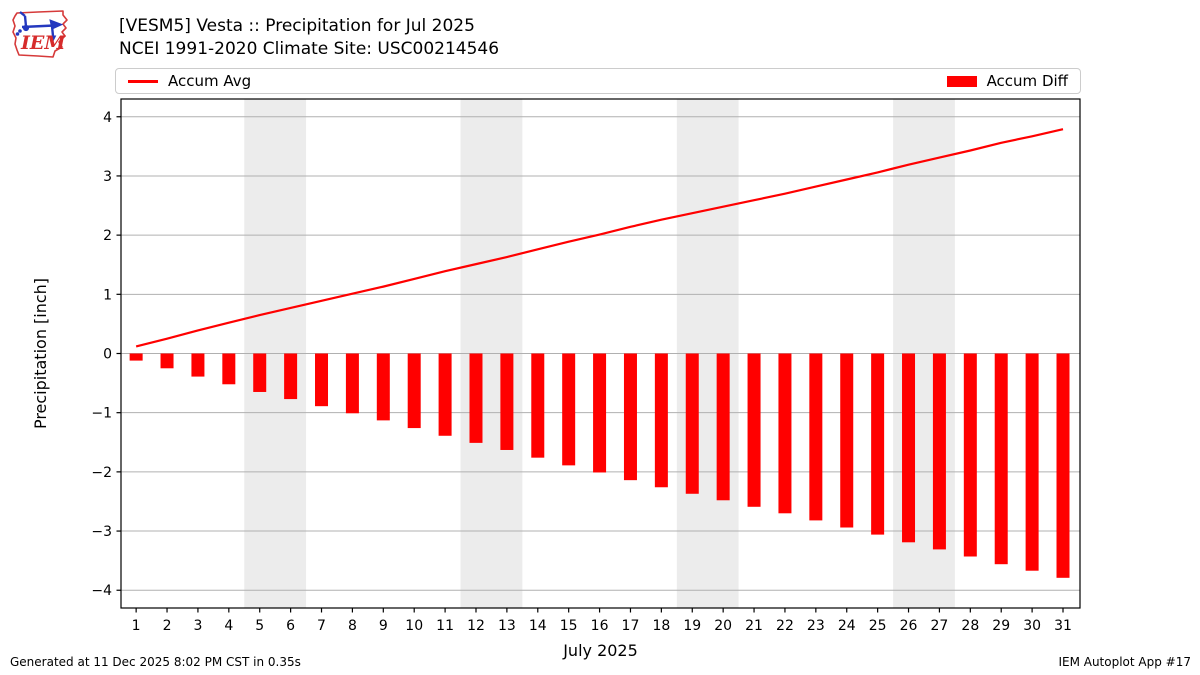  Describe the element at coordinates (101, 532) in the screenshot. I see `y-tick-label: −3` at that location.